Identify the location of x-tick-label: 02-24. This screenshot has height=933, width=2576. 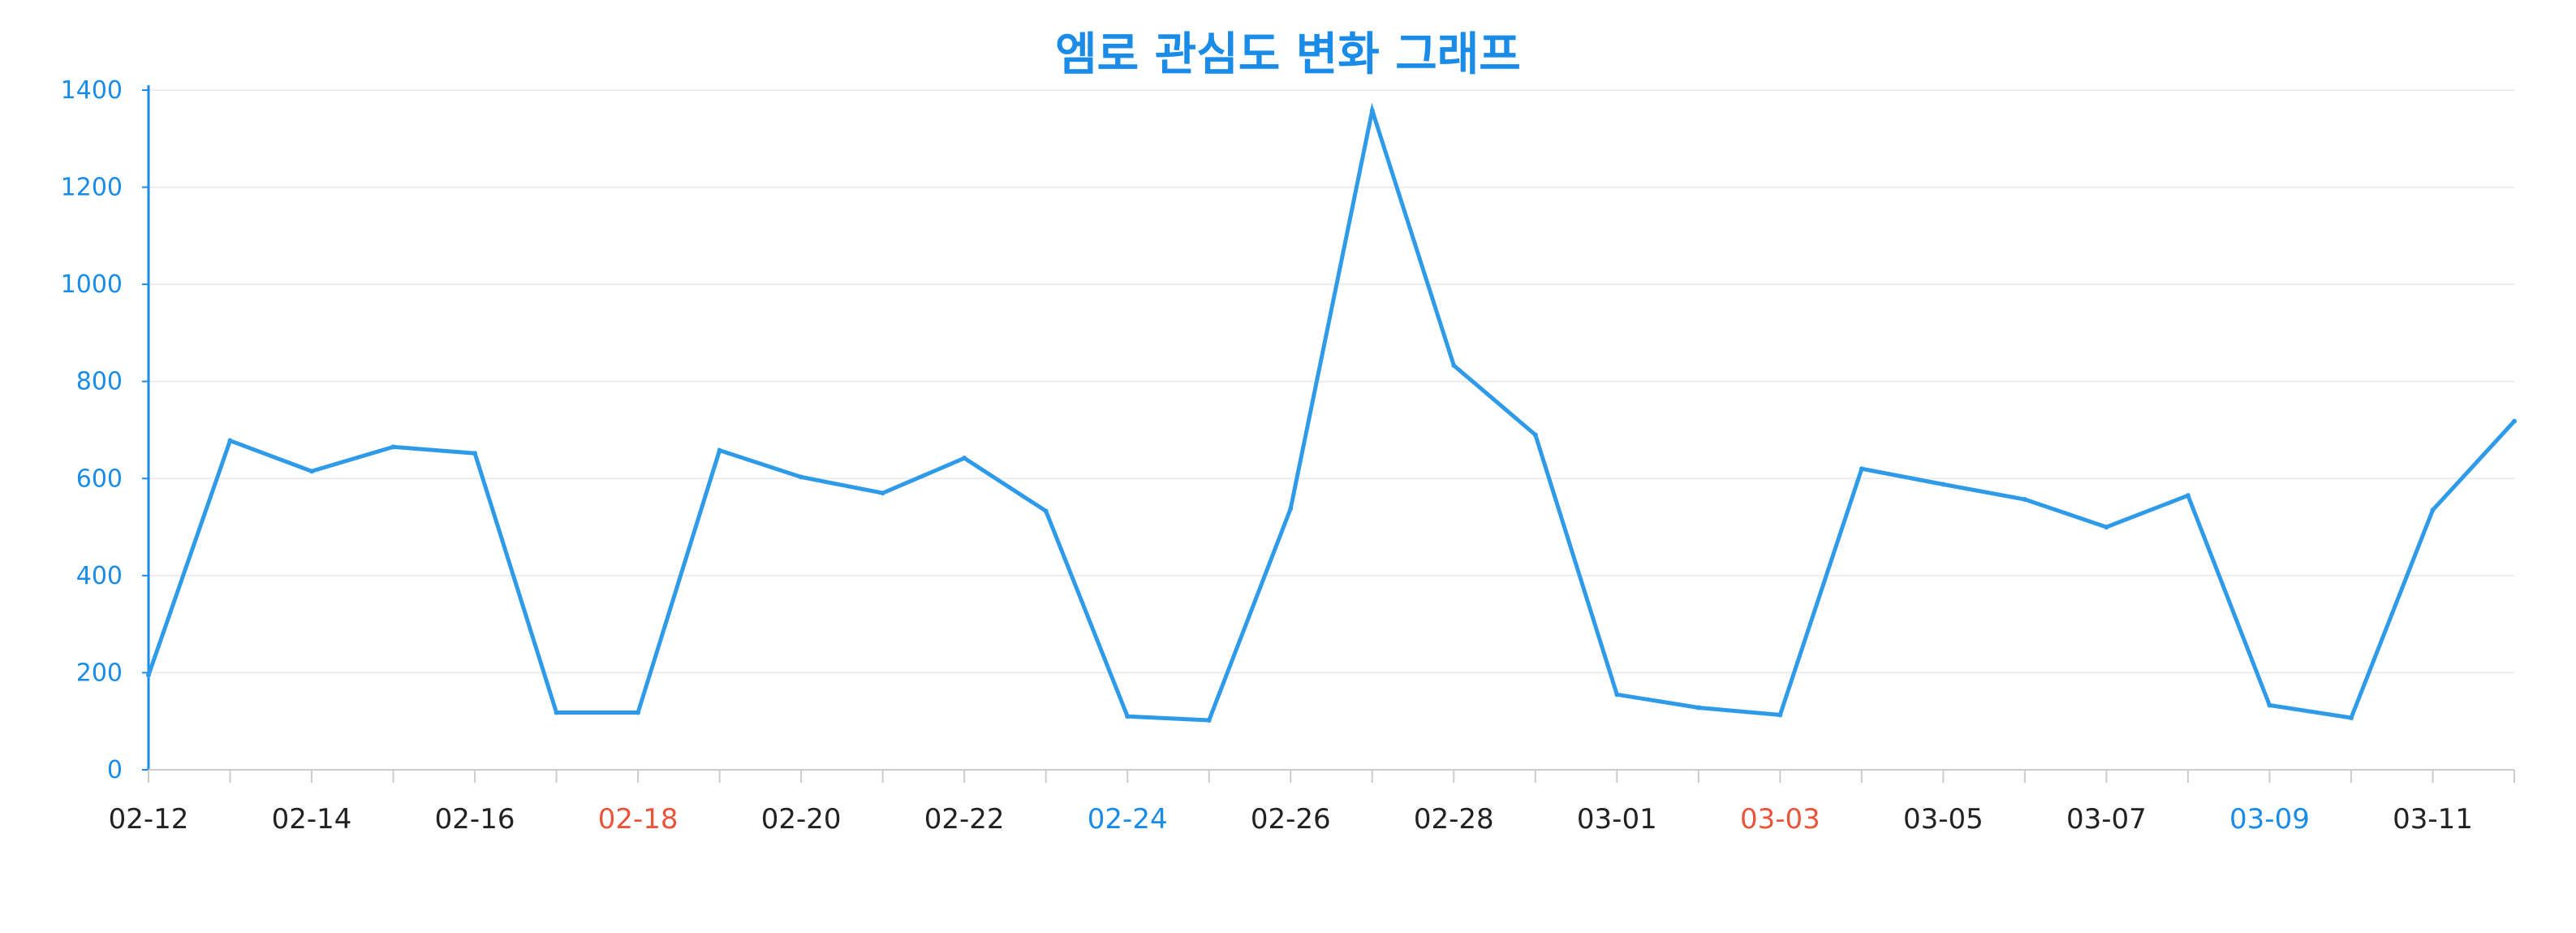
(1128, 819).